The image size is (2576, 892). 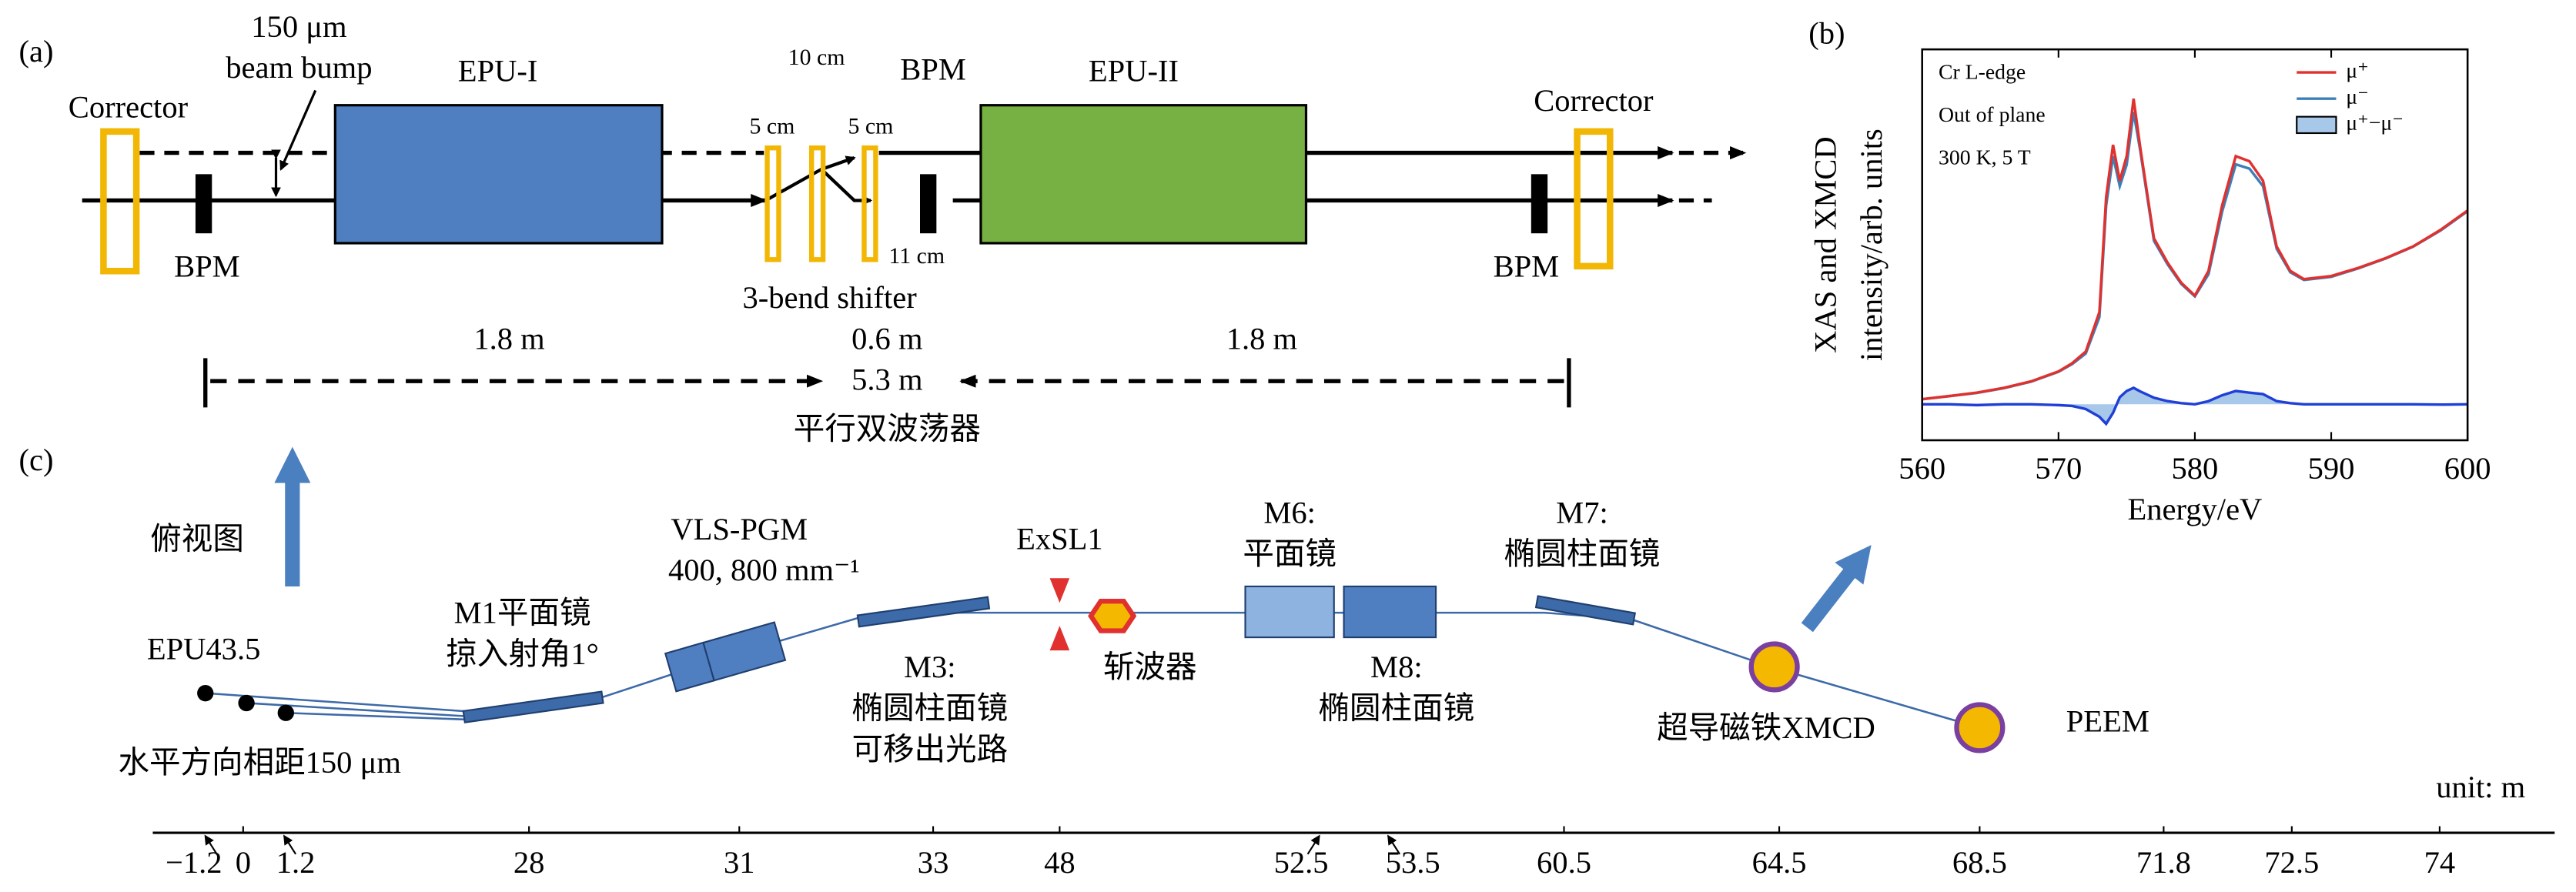 I want to click on x-tick-label: 560, so click(x=1922, y=468).